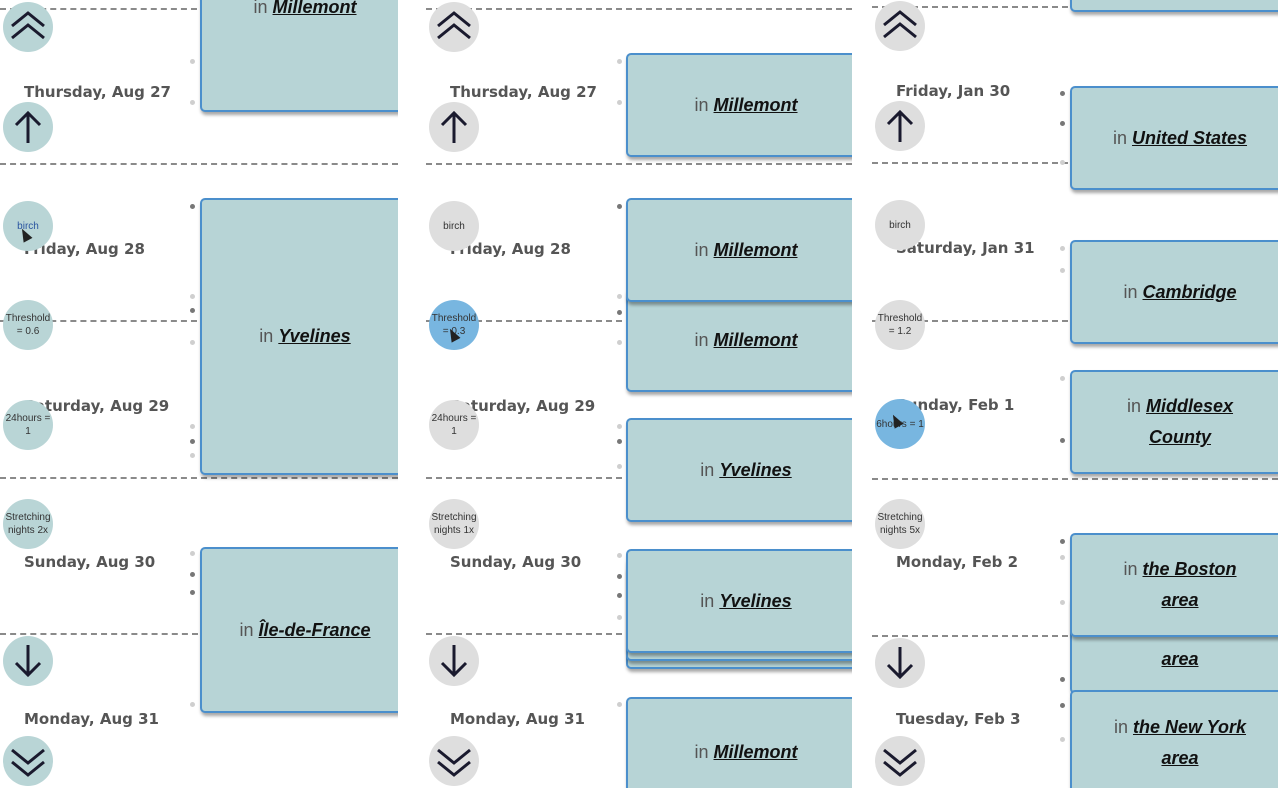  I want to click on threshold-control: Threshold = 1.2, so click(900, 325).